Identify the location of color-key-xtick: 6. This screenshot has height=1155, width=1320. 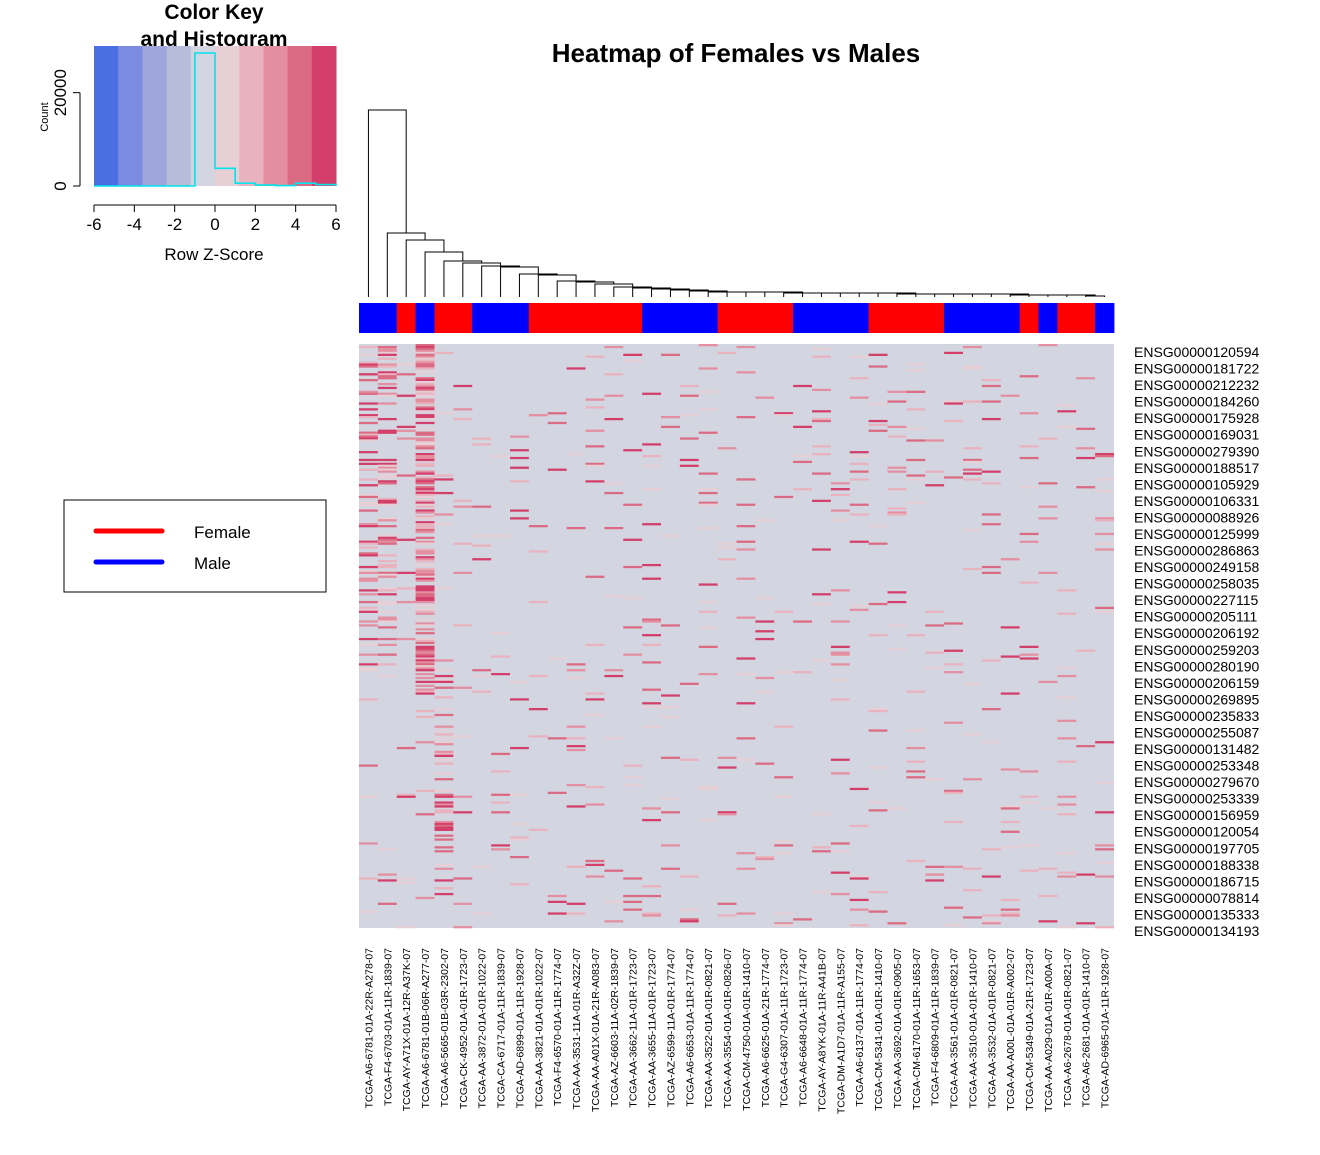
(335, 224).